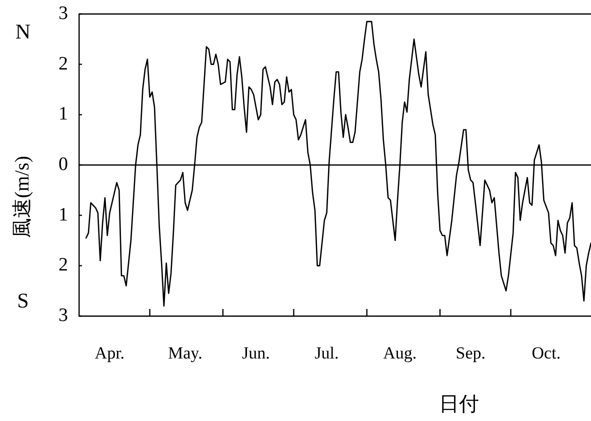 This screenshot has height=421, width=591. I want to click on x-axis-title: 日付, so click(459, 404).